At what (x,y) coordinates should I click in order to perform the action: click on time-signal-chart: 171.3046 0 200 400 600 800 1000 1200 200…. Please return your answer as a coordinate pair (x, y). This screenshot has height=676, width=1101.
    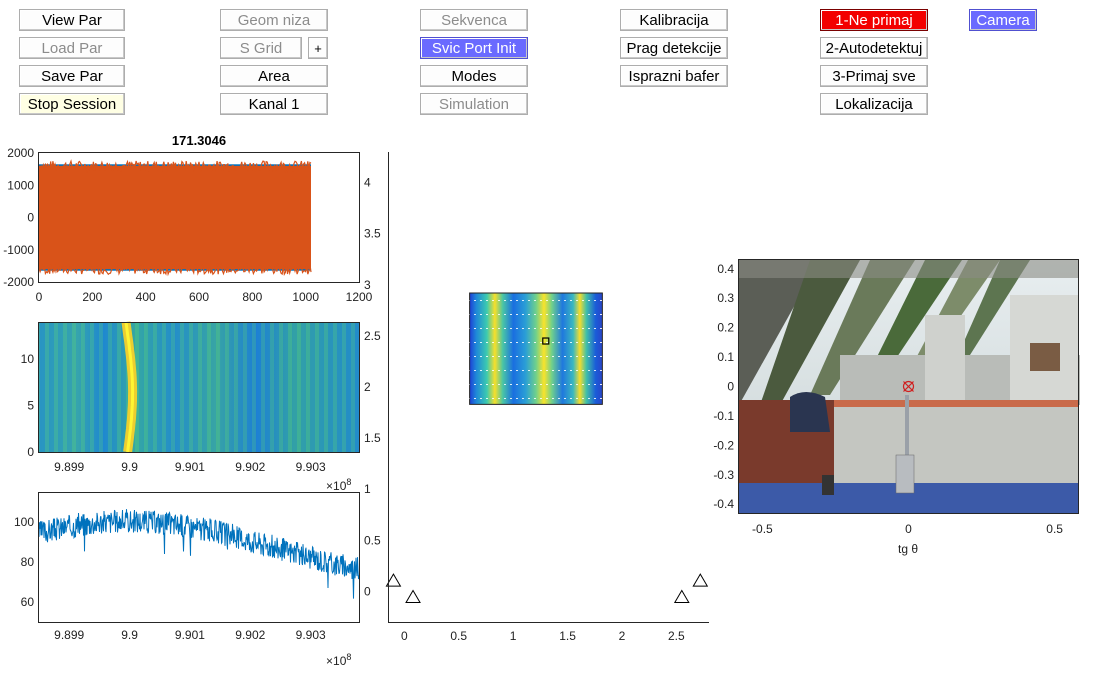
    Looking at the image, I should click on (188, 218).